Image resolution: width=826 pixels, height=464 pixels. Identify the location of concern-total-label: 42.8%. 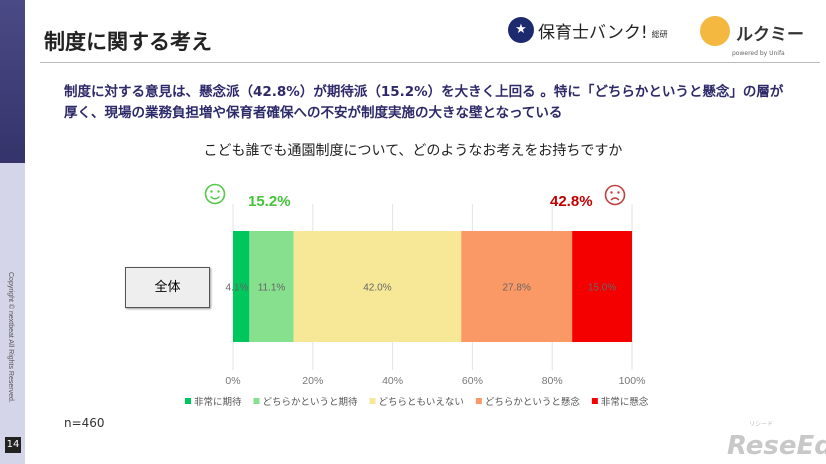
(571, 201).